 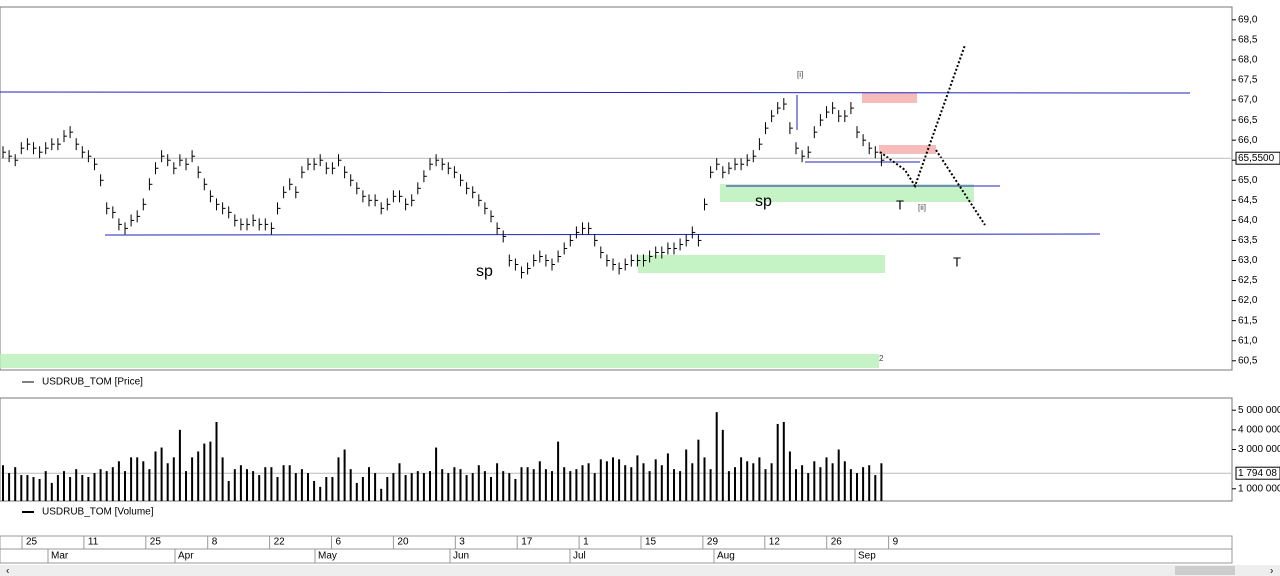 What do you see at coordinates (640, 570) in the screenshot?
I see `scrollbar` at bounding box center [640, 570].